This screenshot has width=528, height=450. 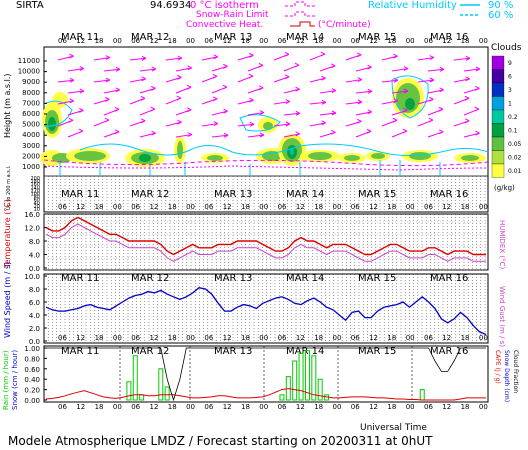 What do you see at coordinates (449, 278) in the screenshot?
I see `day-label: MAR 16` at bounding box center [449, 278].